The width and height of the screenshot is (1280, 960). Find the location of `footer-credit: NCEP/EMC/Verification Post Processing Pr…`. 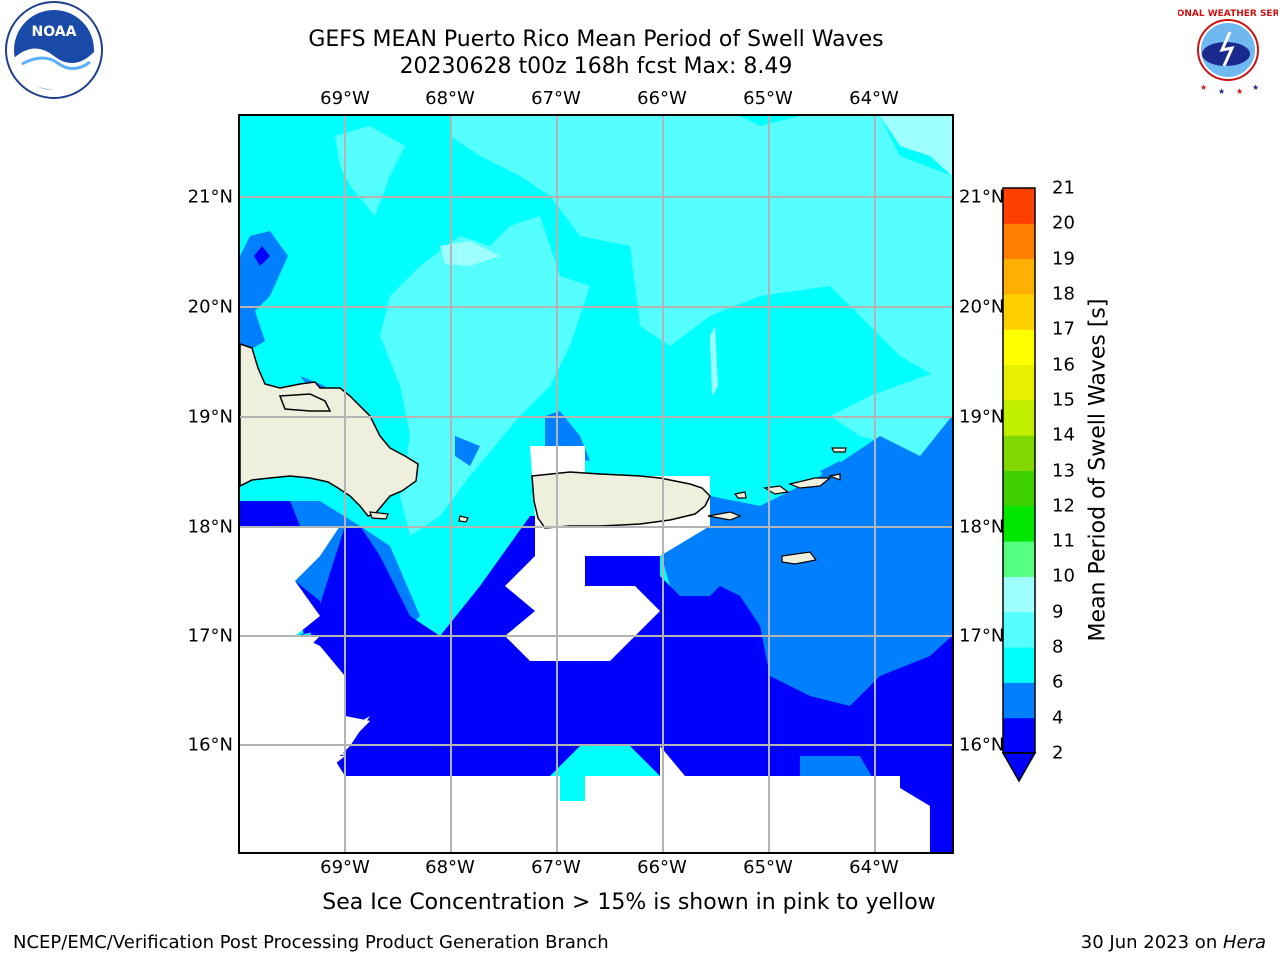

footer-credit: NCEP/EMC/Verification Post Processing Pr… is located at coordinates (311, 942).